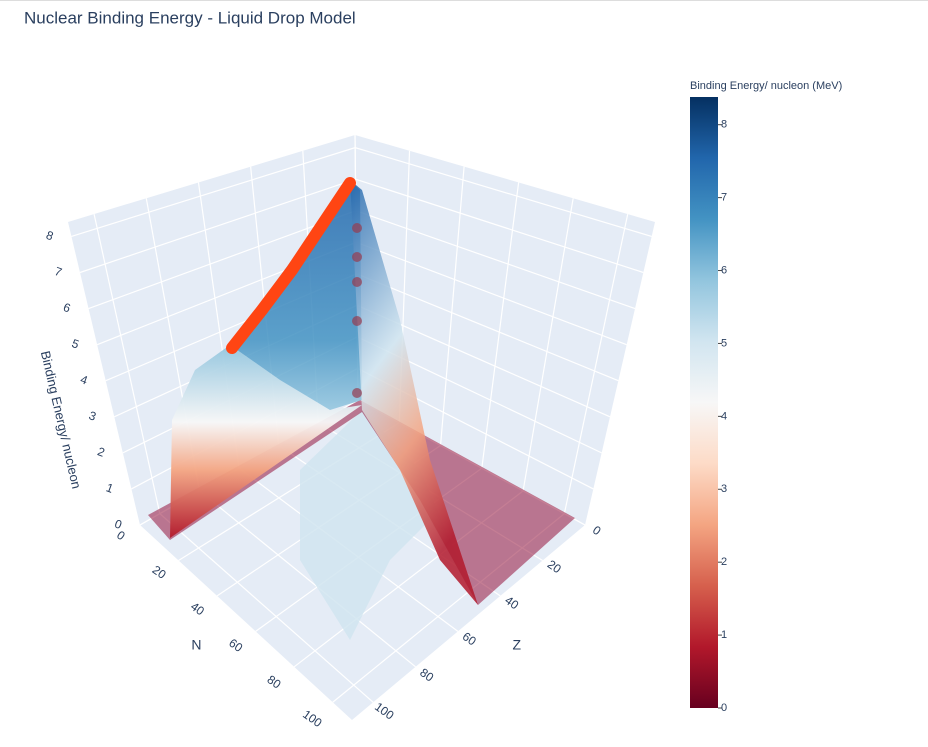  I want to click on colorbar-tick-label: 8, so click(724, 125).